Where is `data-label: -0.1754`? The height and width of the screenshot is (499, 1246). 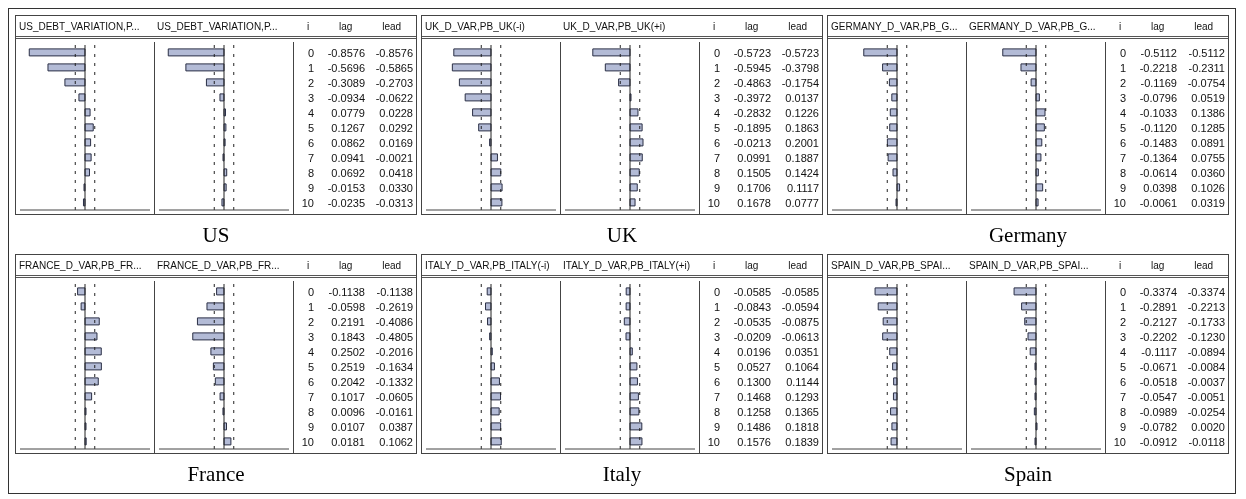 data-label: -0.1754 is located at coordinates (799, 82).